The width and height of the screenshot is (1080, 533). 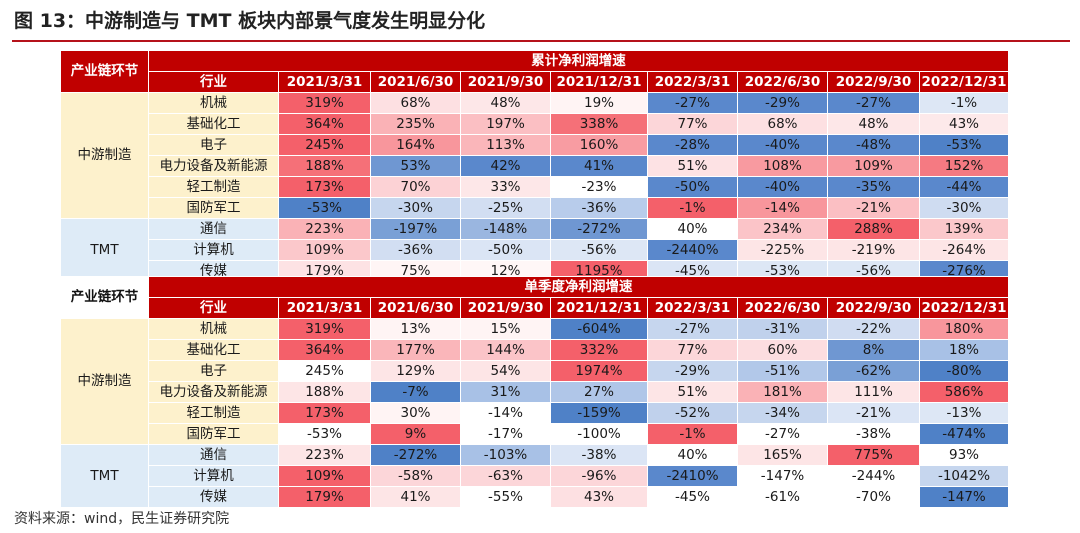 What do you see at coordinates (782, 145) in the screenshot?
I see `value-cell: -40%` at bounding box center [782, 145].